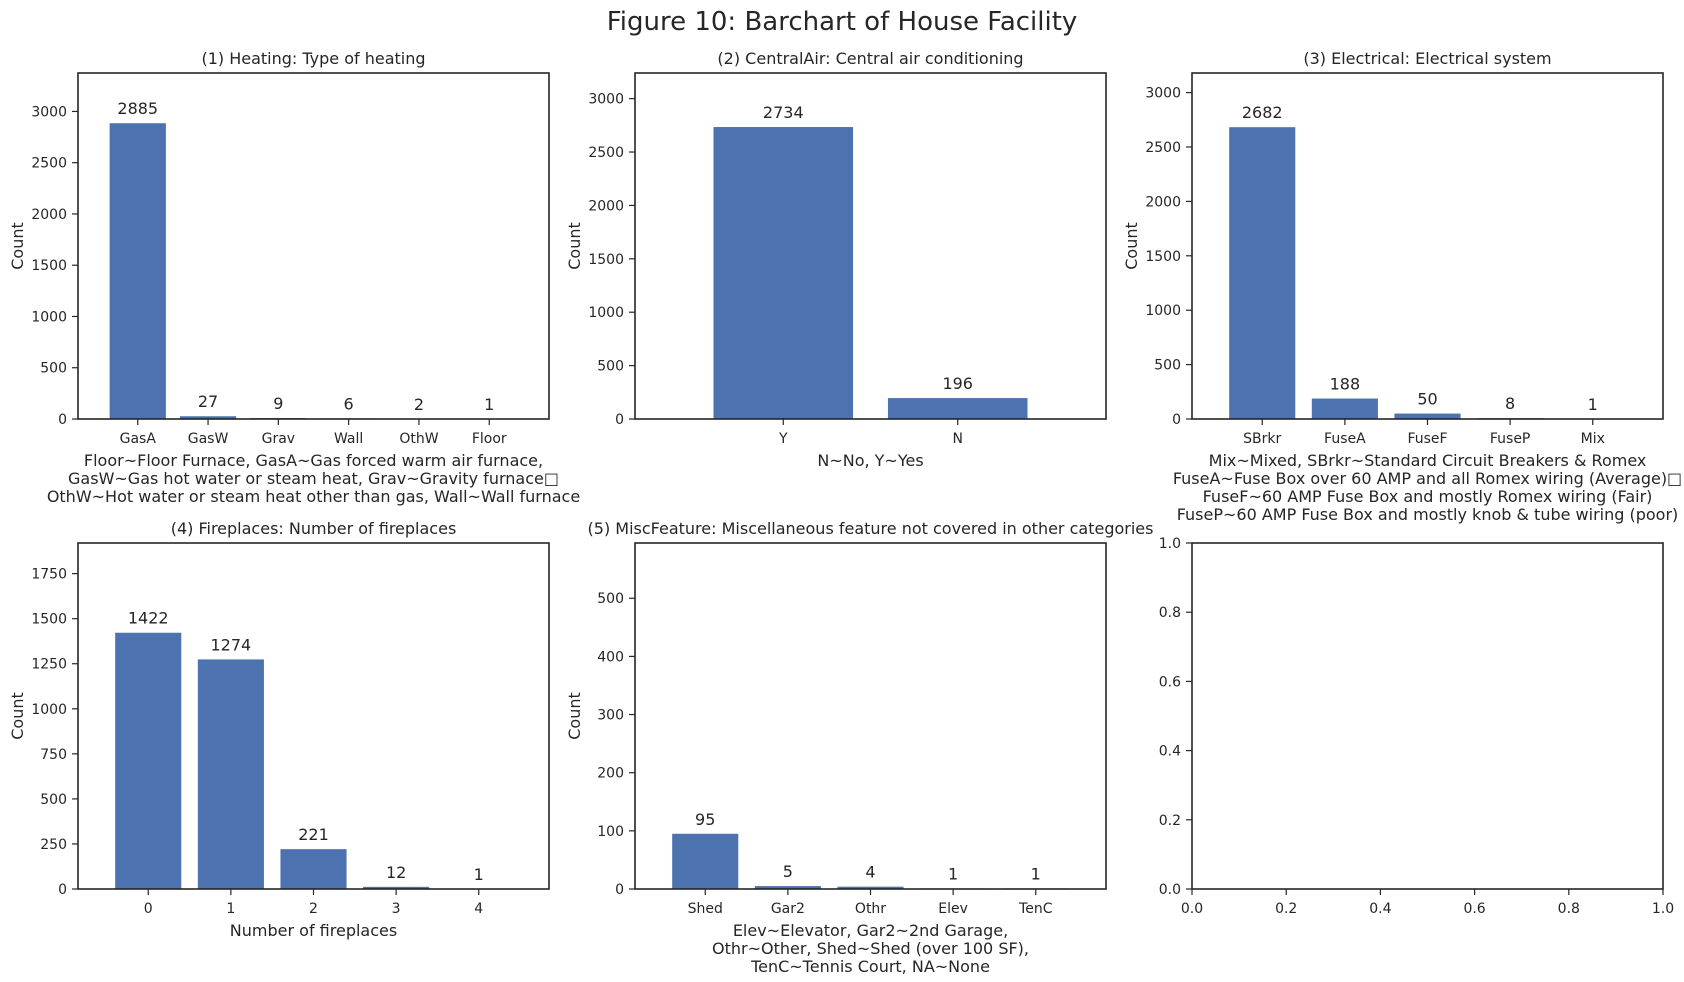 The height and width of the screenshot is (982, 1684). What do you see at coordinates (479, 874) in the screenshot?
I see `data-label-4: 1` at bounding box center [479, 874].